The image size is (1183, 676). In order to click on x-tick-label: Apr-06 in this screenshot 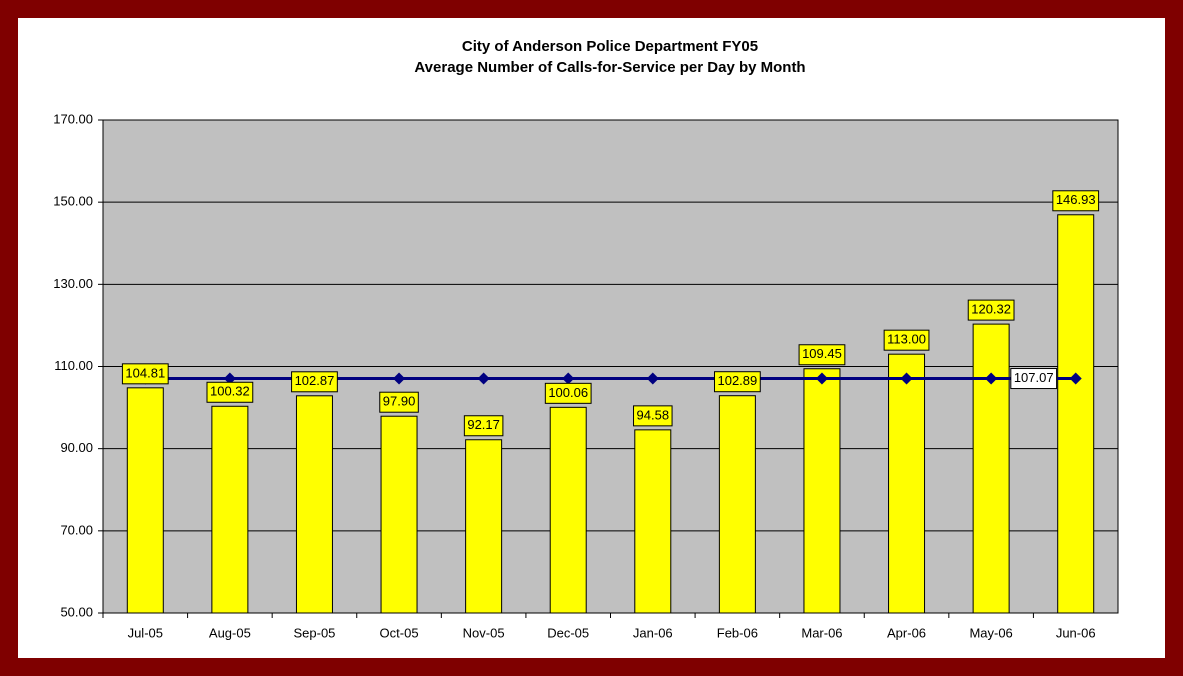, I will do `click(906, 632)`.